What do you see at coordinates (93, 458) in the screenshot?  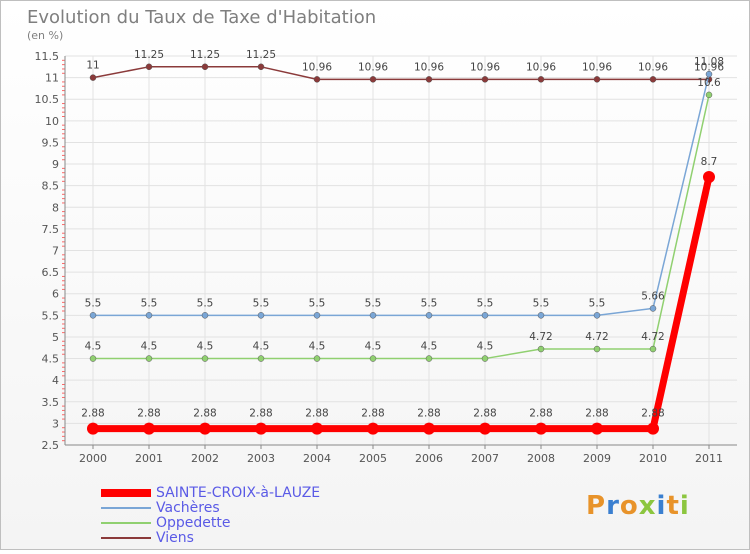 I see `x-tick-label: 2000` at bounding box center [93, 458].